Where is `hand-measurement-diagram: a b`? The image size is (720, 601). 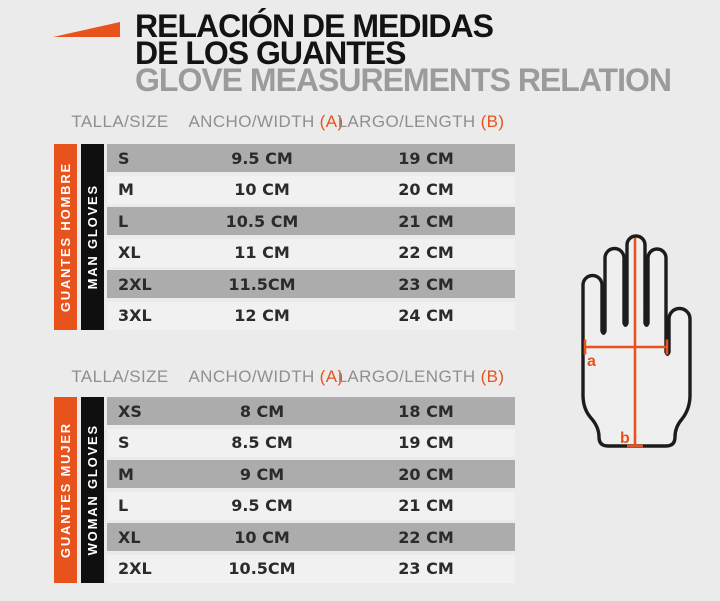
hand-measurement-diagram: a b is located at coordinates (639, 344).